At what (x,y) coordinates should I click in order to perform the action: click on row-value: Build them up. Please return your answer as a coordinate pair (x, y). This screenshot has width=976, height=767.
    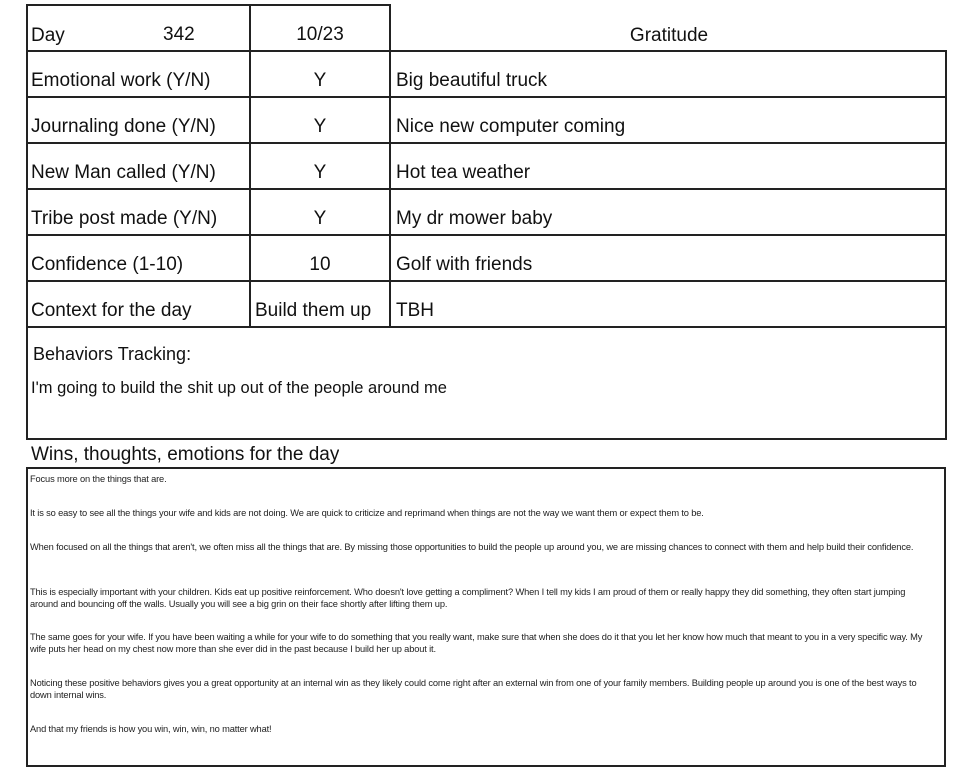
    Looking at the image, I should click on (313, 310).